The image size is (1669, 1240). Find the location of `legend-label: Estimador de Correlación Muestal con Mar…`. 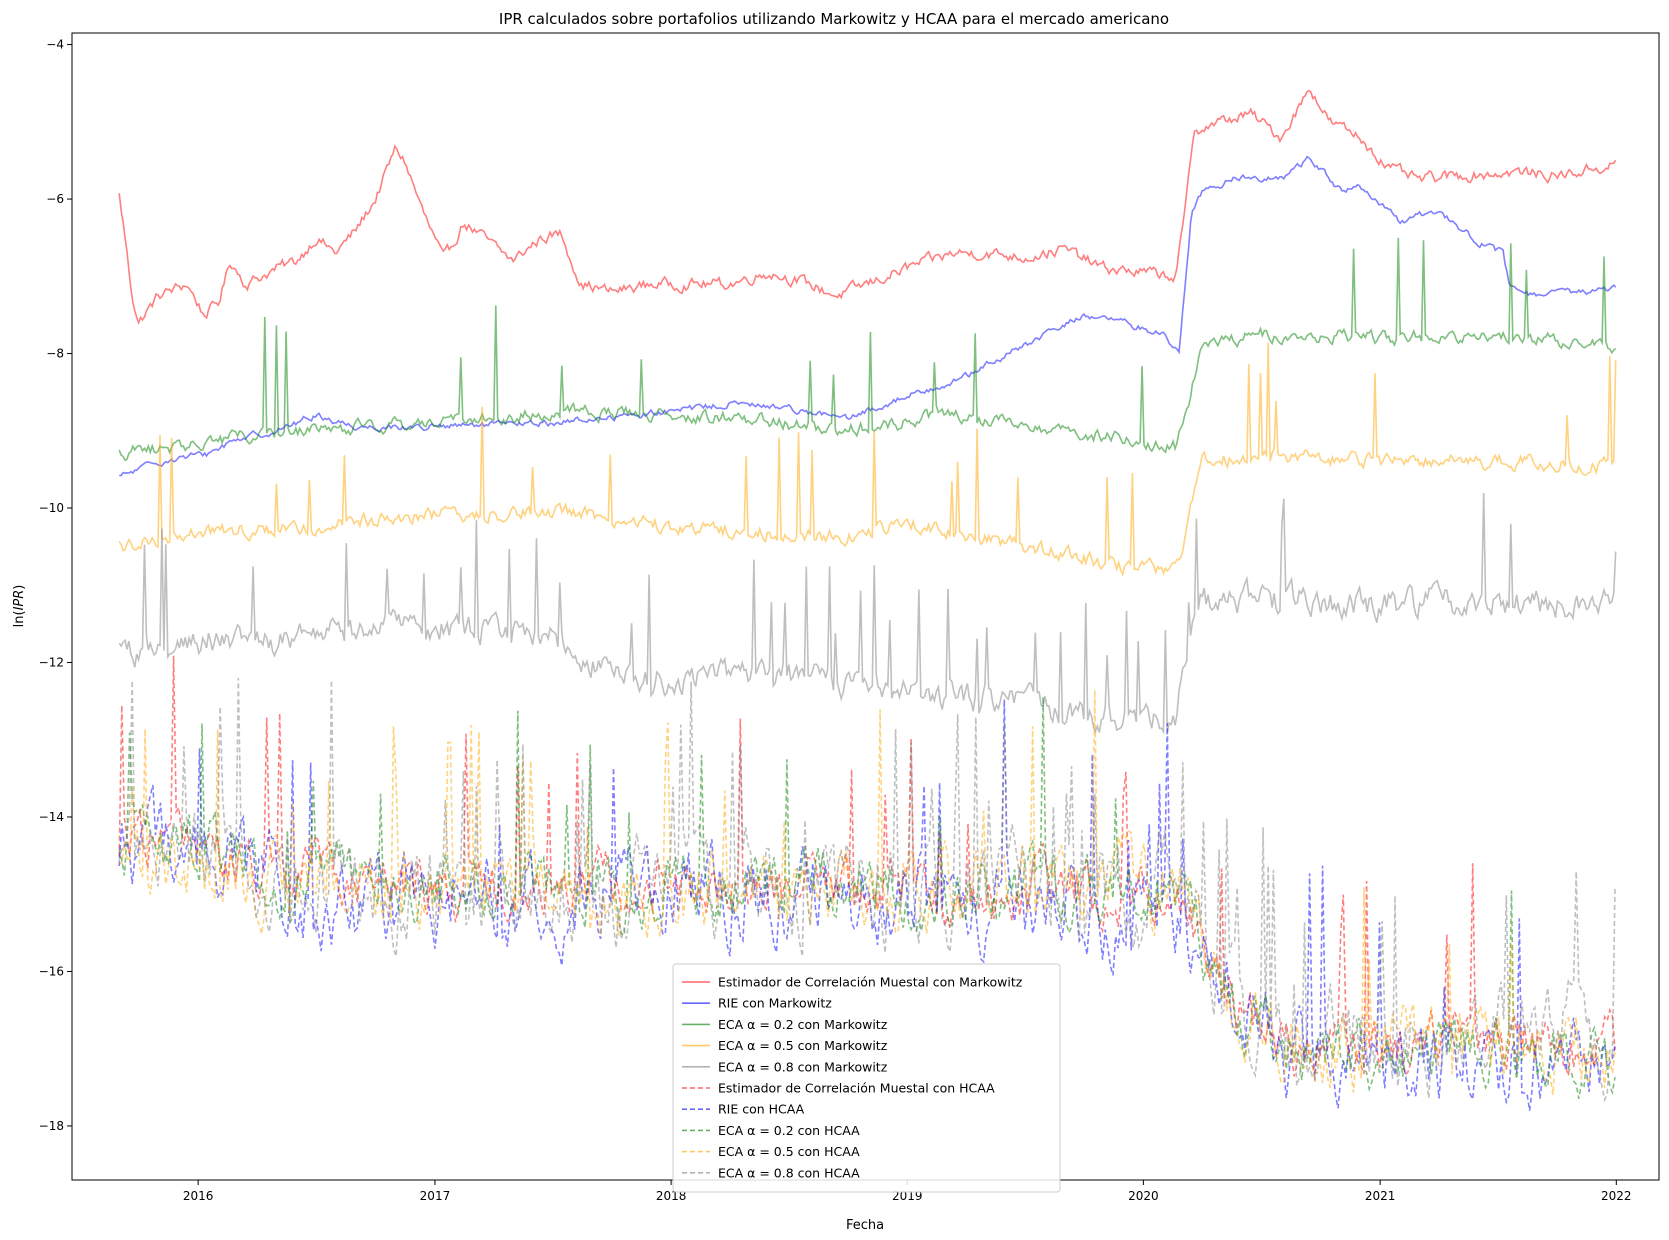

legend-label: Estimador de Correlación Muestal con Mar… is located at coordinates (870, 982).